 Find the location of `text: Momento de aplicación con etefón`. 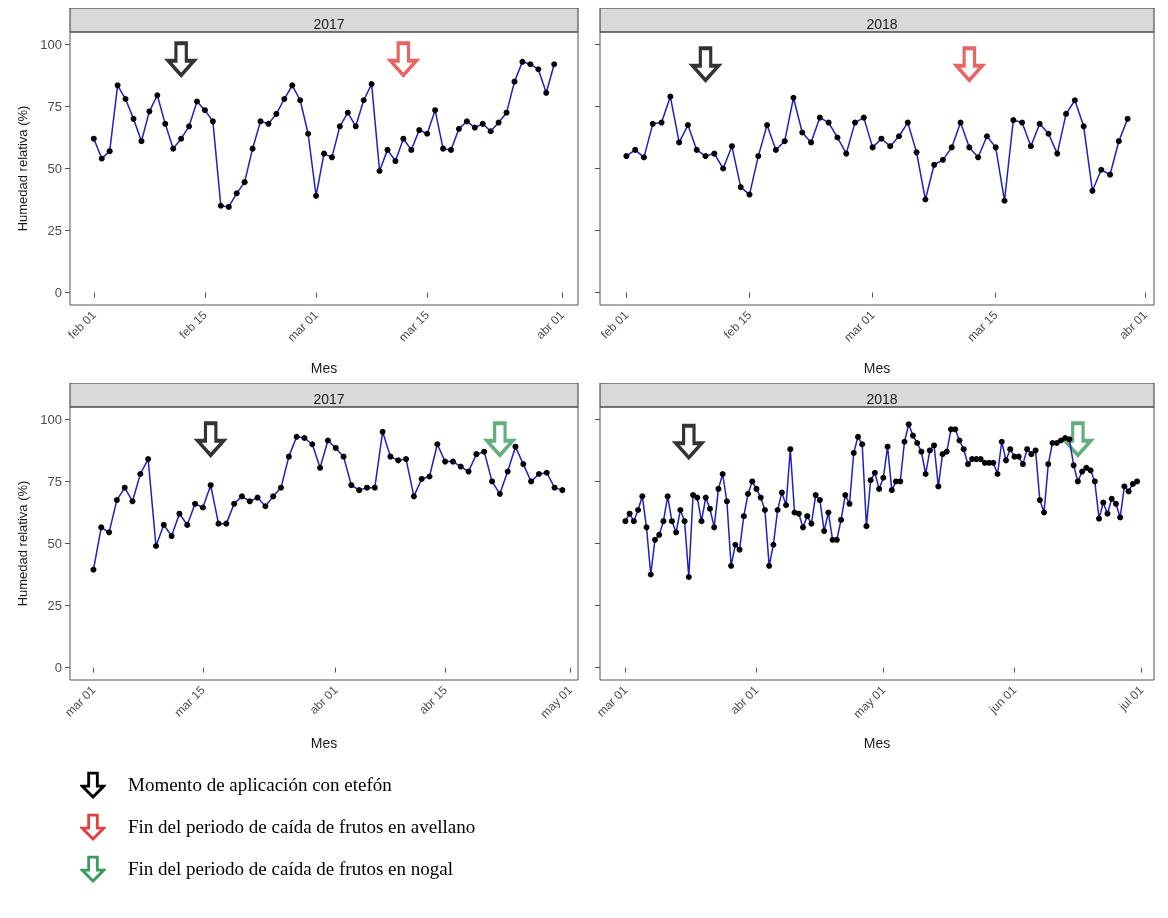

text: Momento de aplicación con etefón is located at coordinates (260, 785).